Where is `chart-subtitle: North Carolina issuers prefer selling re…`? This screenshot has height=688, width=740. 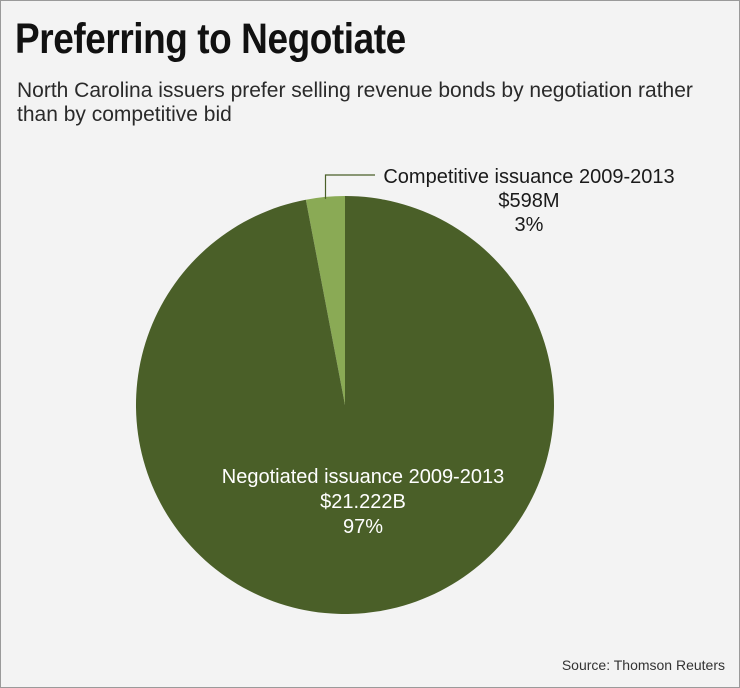
chart-subtitle: North Carolina issuers prefer selling re… is located at coordinates (355, 102).